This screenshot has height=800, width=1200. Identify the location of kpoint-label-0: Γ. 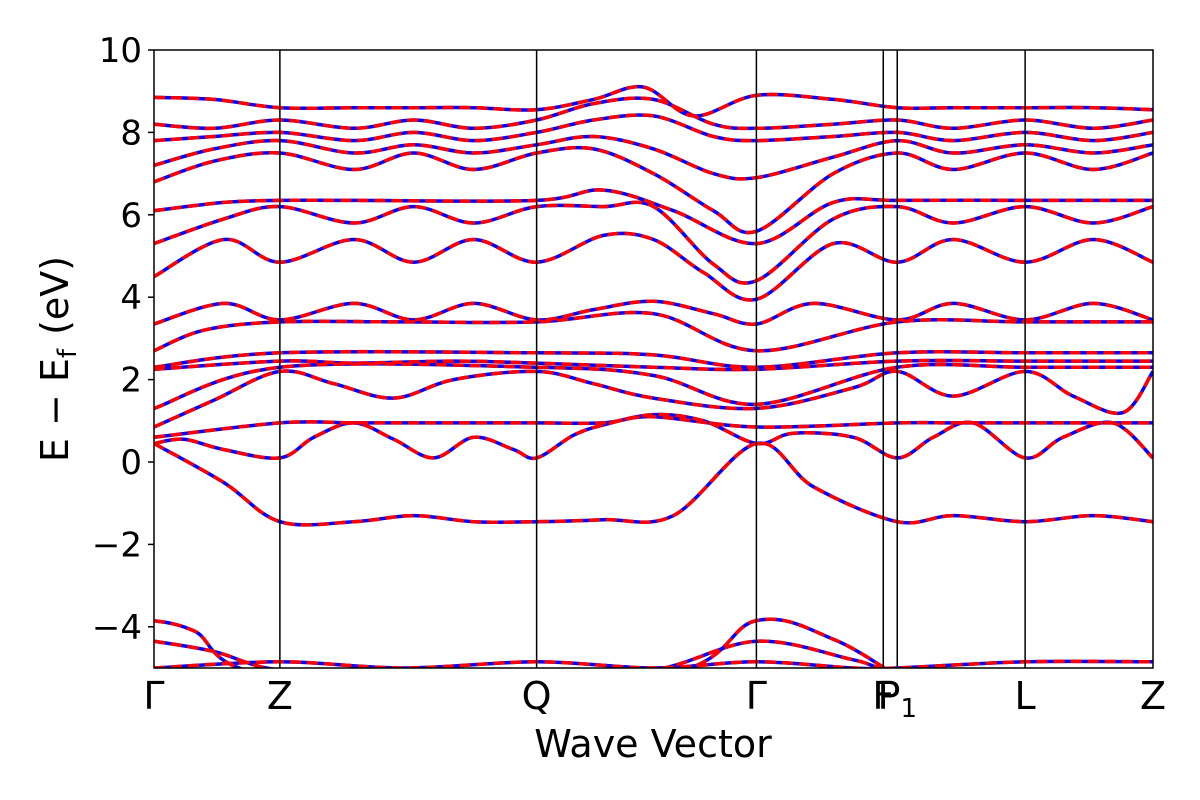
(153, 696).